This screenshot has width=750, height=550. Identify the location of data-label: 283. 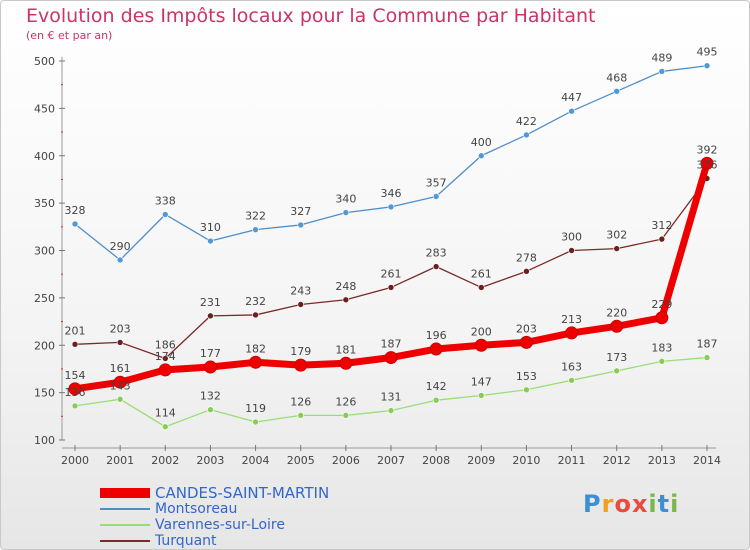
(436, 253).